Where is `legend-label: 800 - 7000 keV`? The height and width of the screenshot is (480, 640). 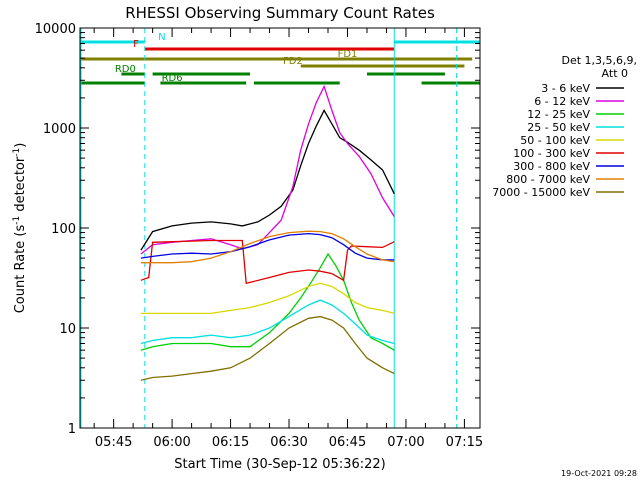
legend-label: 800 - 7000 keV is located at coordinates (548, 179).